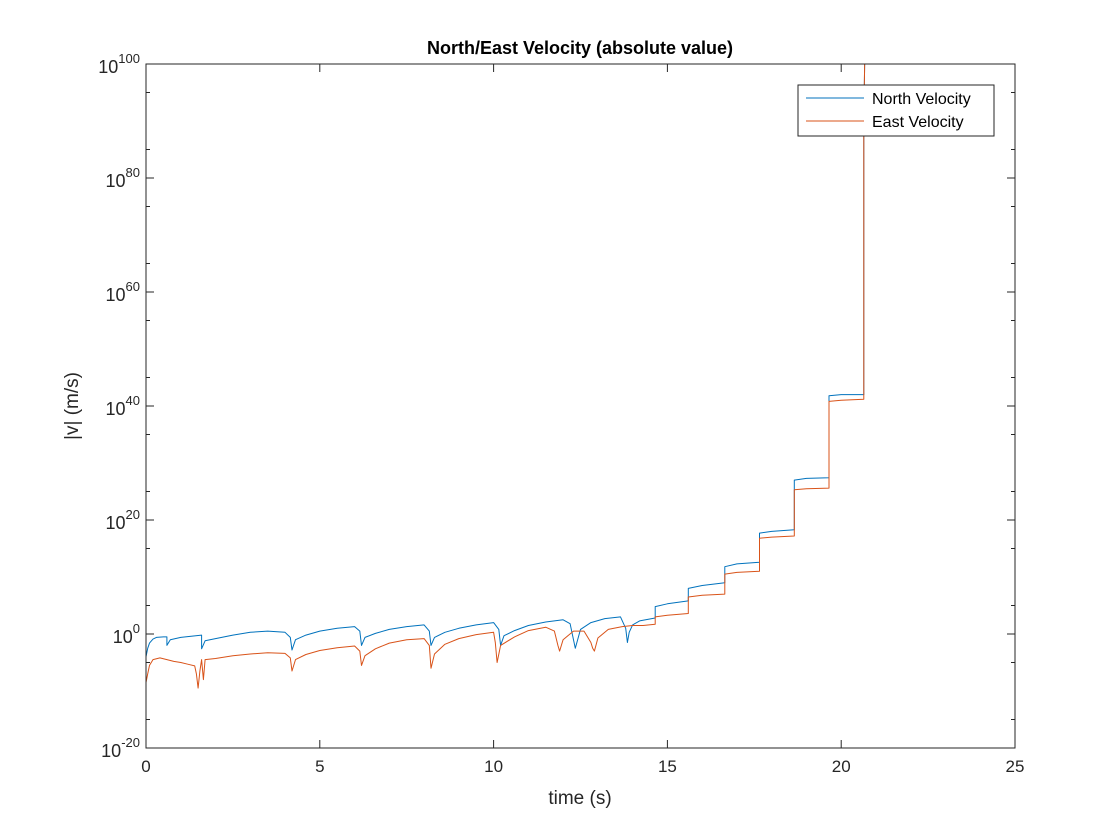 This screenshot has width=1120, height=840. I want to click on y-tick-label: 10100, so click(119, 64).